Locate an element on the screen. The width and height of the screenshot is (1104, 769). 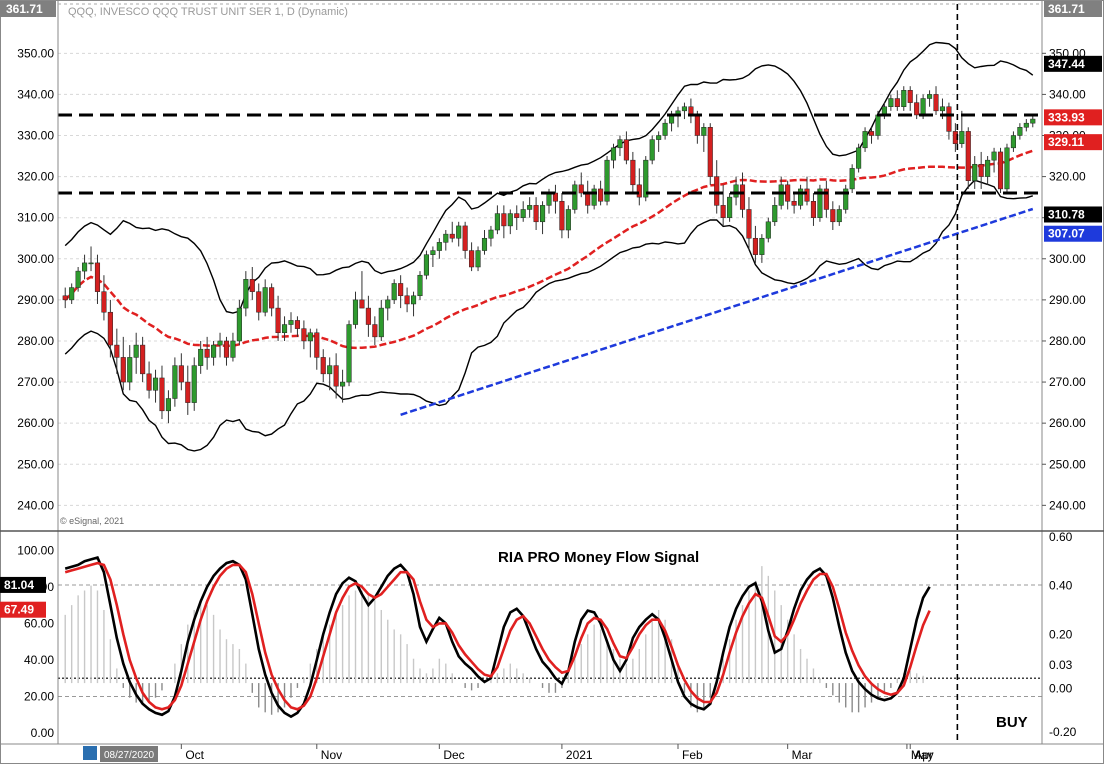
indicator-tick-label-left: 60.00 is located at coordinates (39, 623).